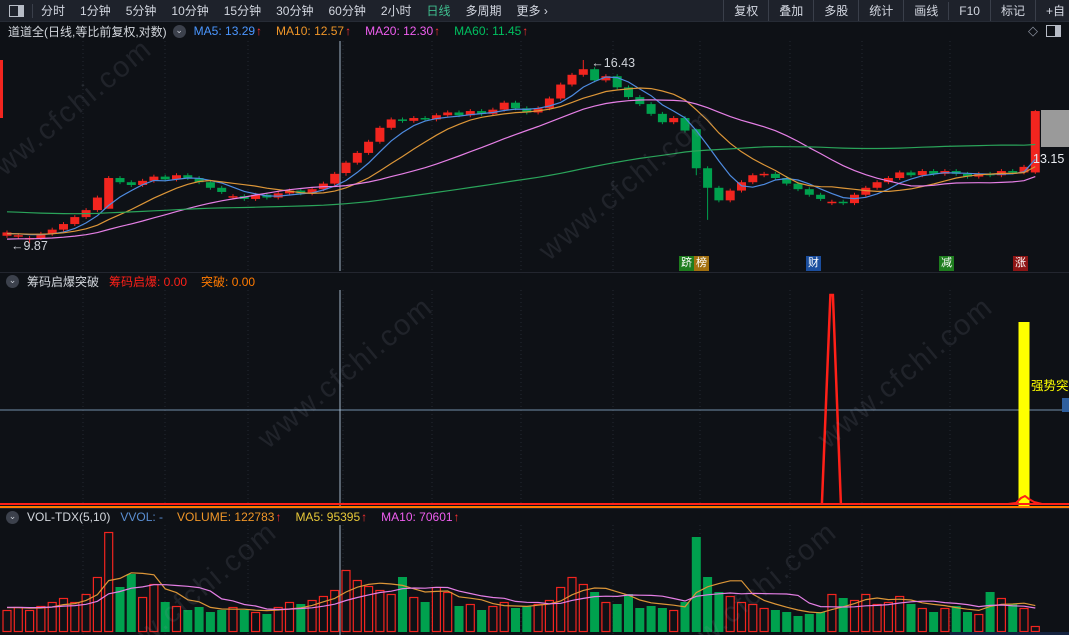 Image resolution: width=1069 pixels, height=635 pixels. What do you see at coordinates (53, 11) in the screenshot?
I see `period-tab: 分时` at bounding box center [53, 11].